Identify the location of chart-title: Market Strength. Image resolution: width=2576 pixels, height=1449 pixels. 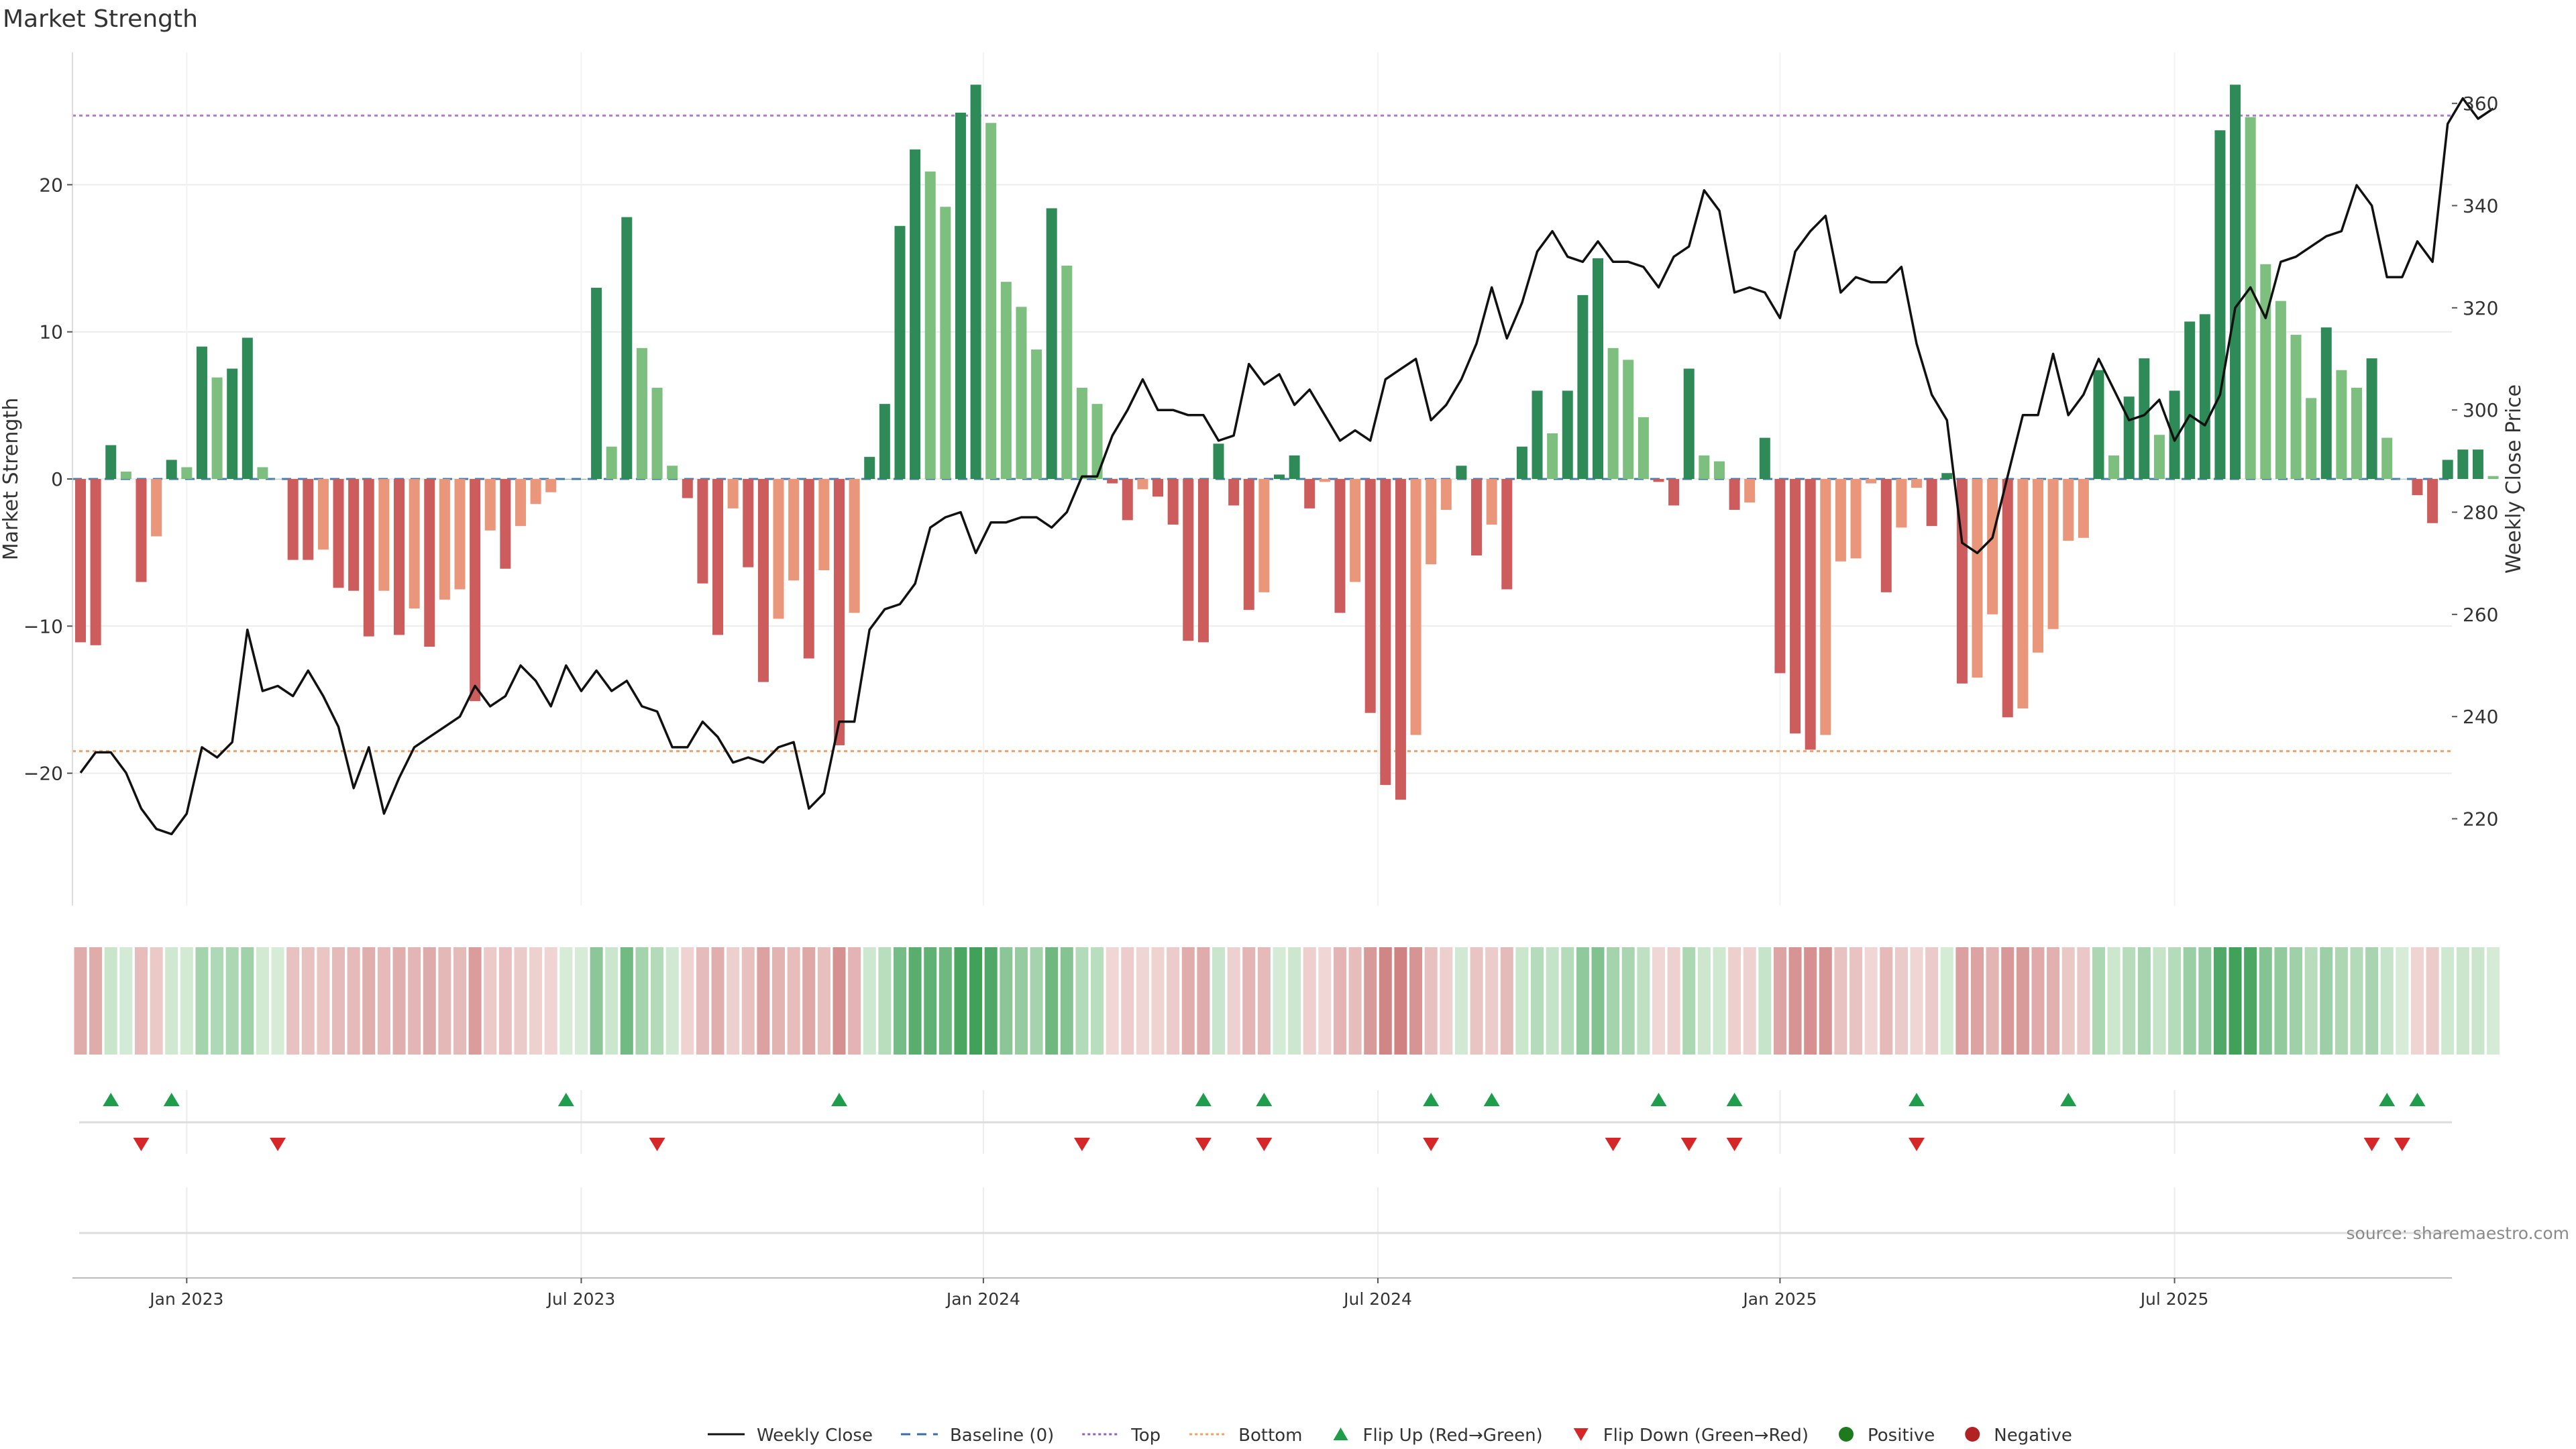
(100, 19).